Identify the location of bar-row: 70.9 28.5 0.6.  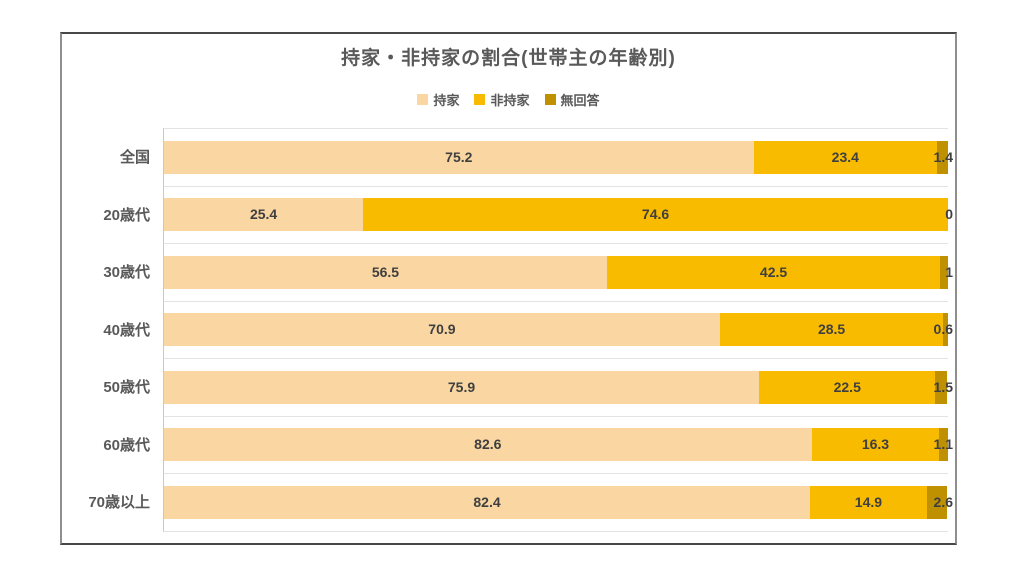
(558, 329).